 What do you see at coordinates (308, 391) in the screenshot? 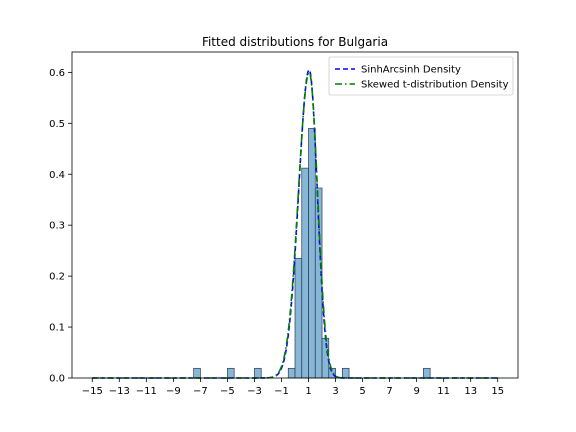
I see `x-tick-label: 1` at bounding box center [308, 391].